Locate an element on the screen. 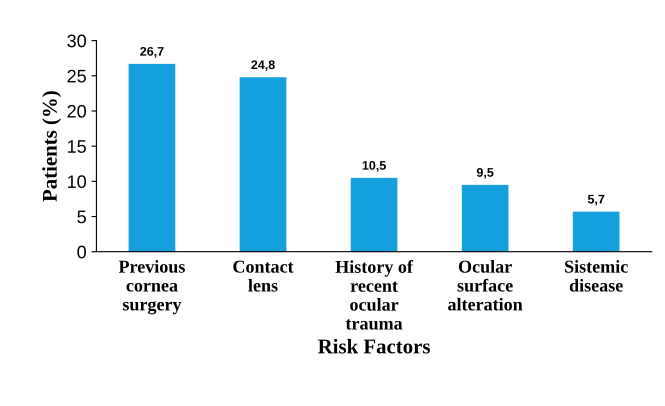 The image size is (665, 406). x-axis-title: Risk Factors is located at coordinates (374, 346).